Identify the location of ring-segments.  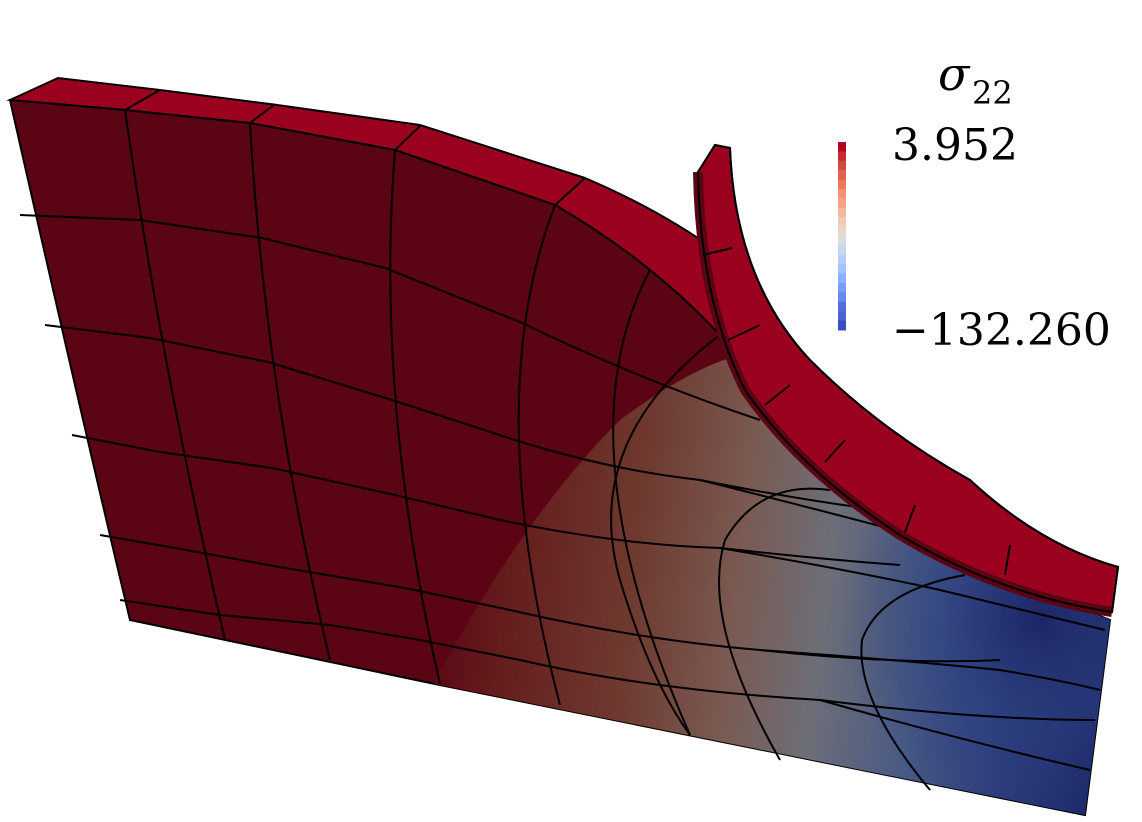
(856, 411).